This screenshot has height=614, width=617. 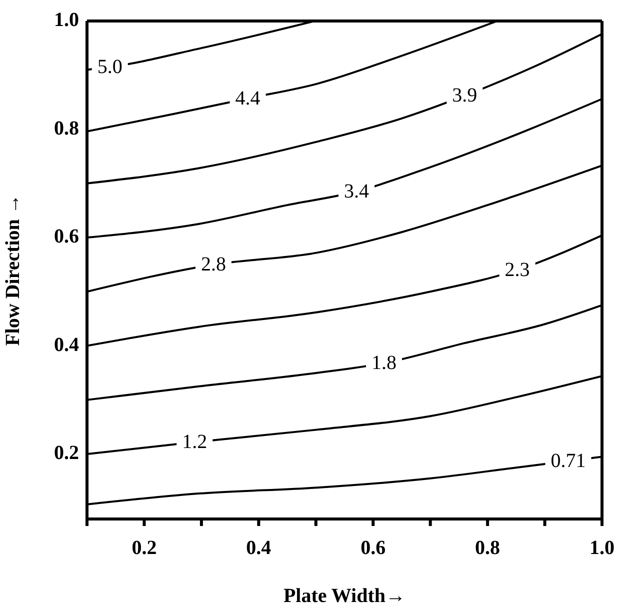 I want to click on y-tick-label: 0.2, so click(x=66, y=453).